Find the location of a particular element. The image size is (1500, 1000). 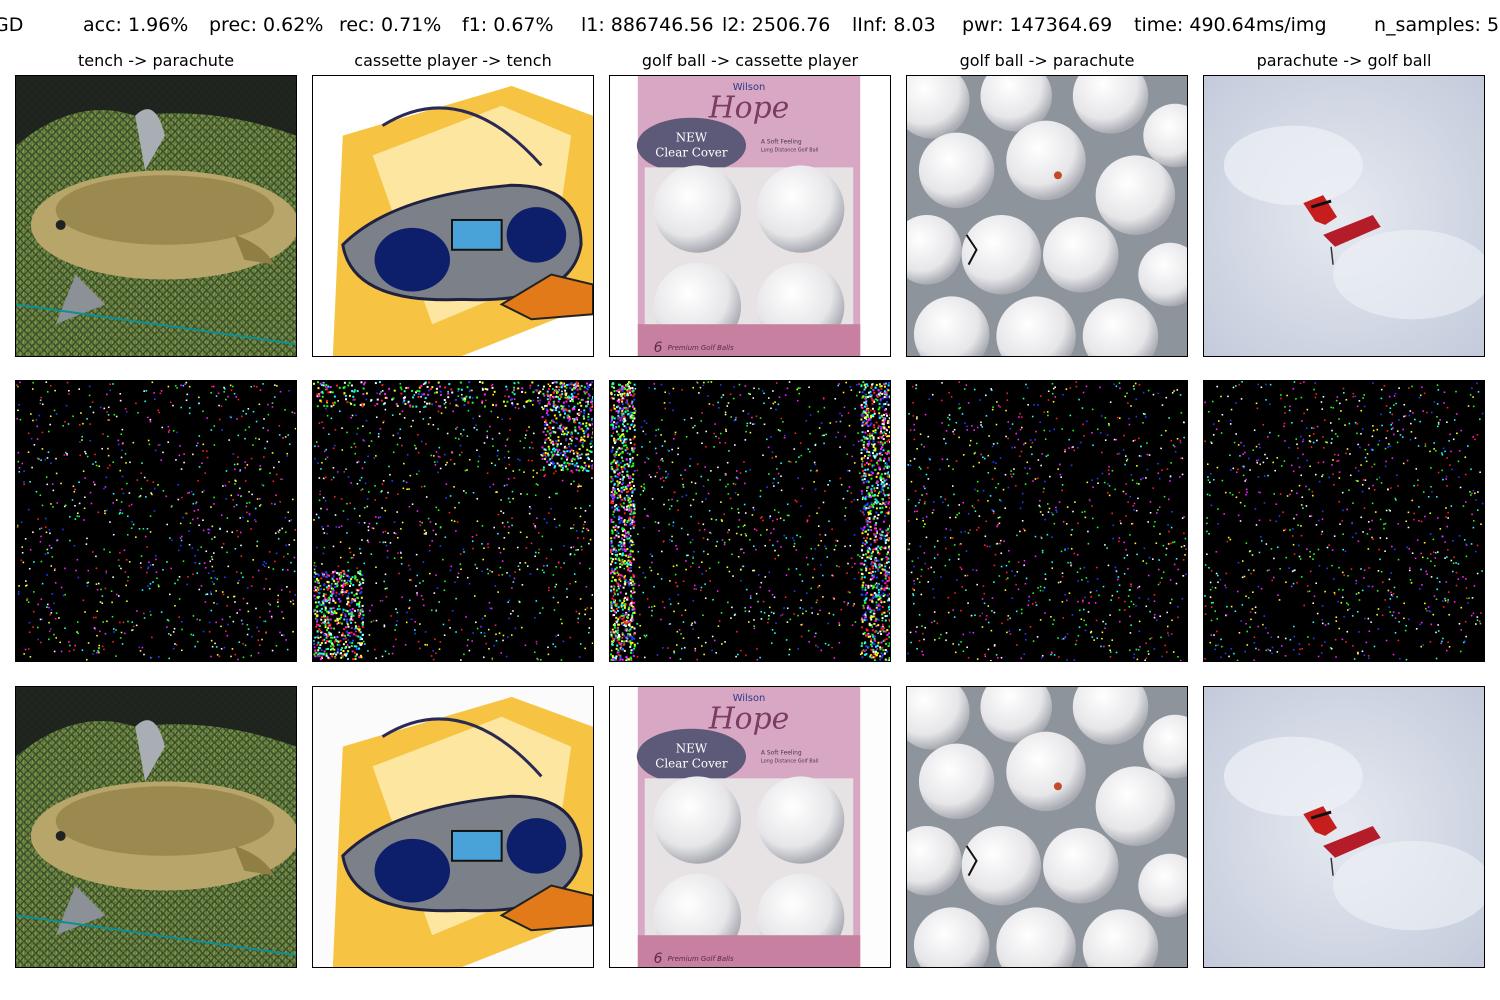

column-title: parachute -> golf ball is located at coordinates (1344, 60).